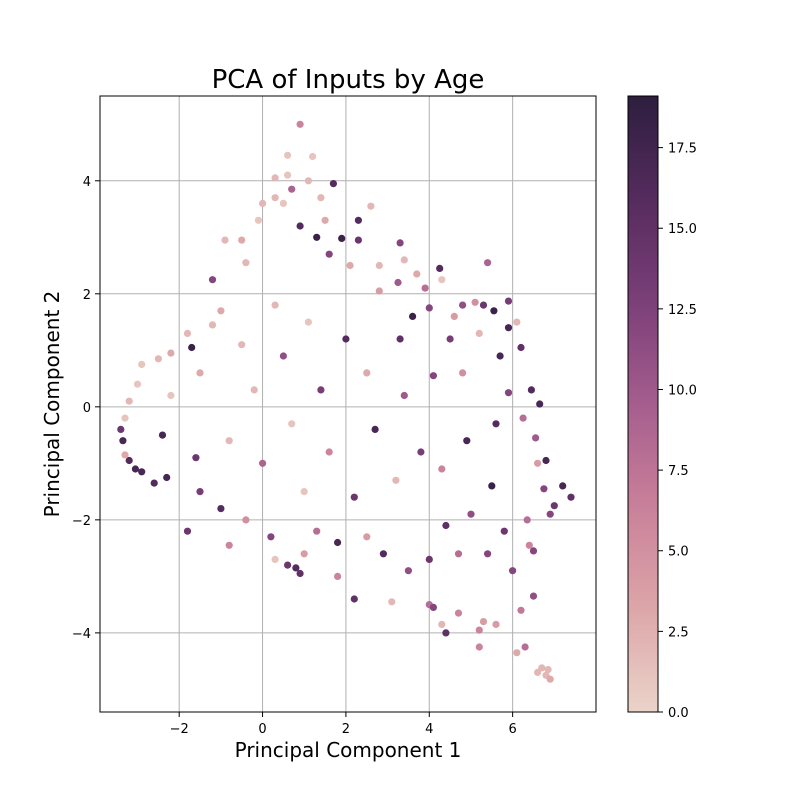 The height and width of the screenshot is (804, 800). What do you see at coordinates (87, 408) in the screenshot?
I see `y-tick-label: 0` at bounding box center [87, 408].